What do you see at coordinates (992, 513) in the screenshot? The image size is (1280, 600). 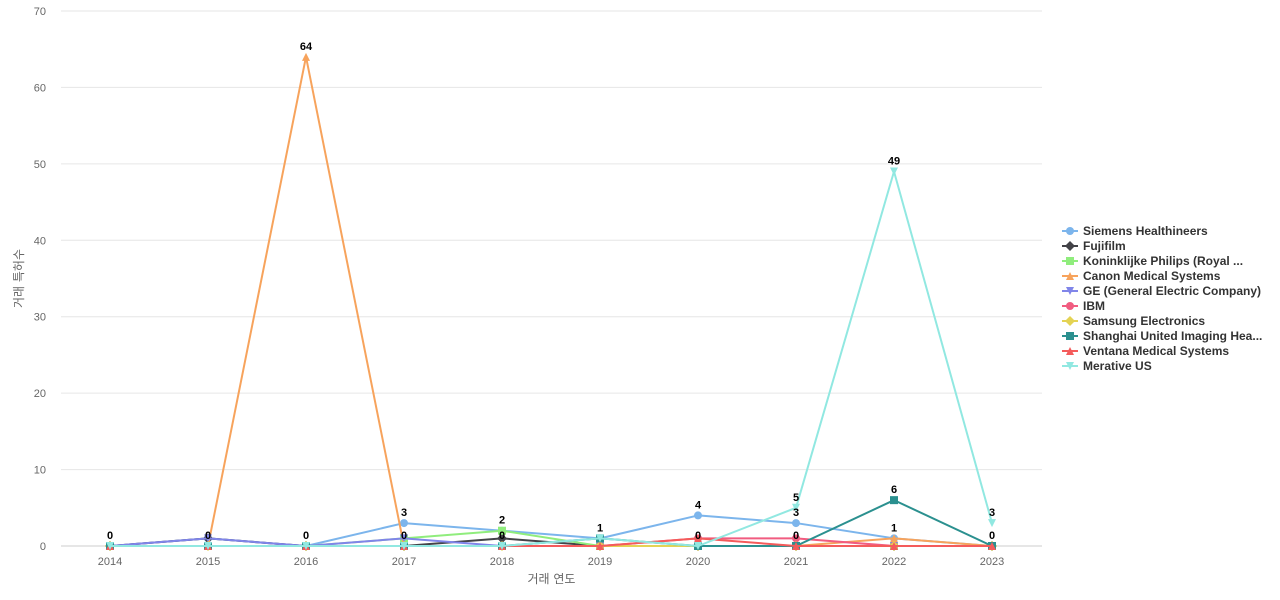 I see `data-label-17: 3` at bounding box center [992, 513].